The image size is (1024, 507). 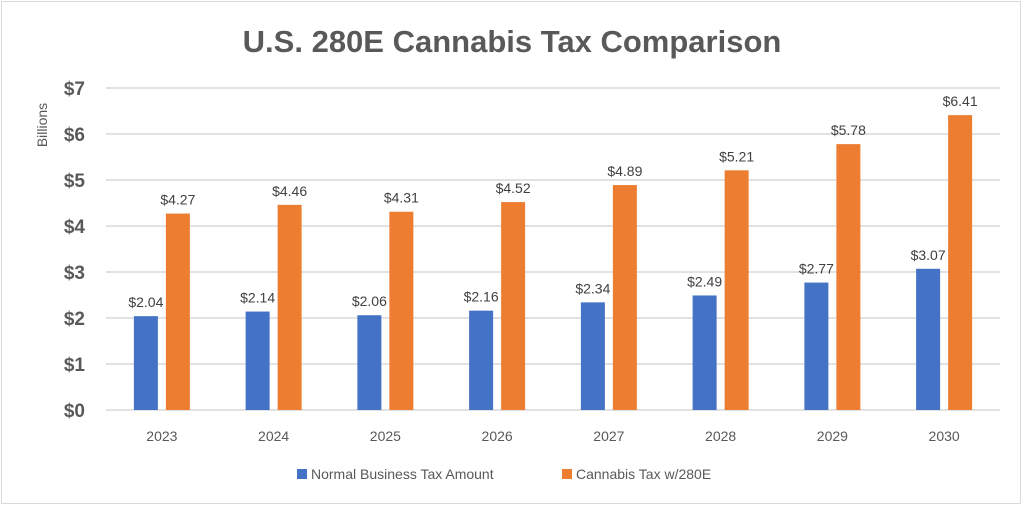 What do you see at coordinates (42, 125) in the screenshot?
I see `y-axis-label: Billions` at bounding box center [42, 125].